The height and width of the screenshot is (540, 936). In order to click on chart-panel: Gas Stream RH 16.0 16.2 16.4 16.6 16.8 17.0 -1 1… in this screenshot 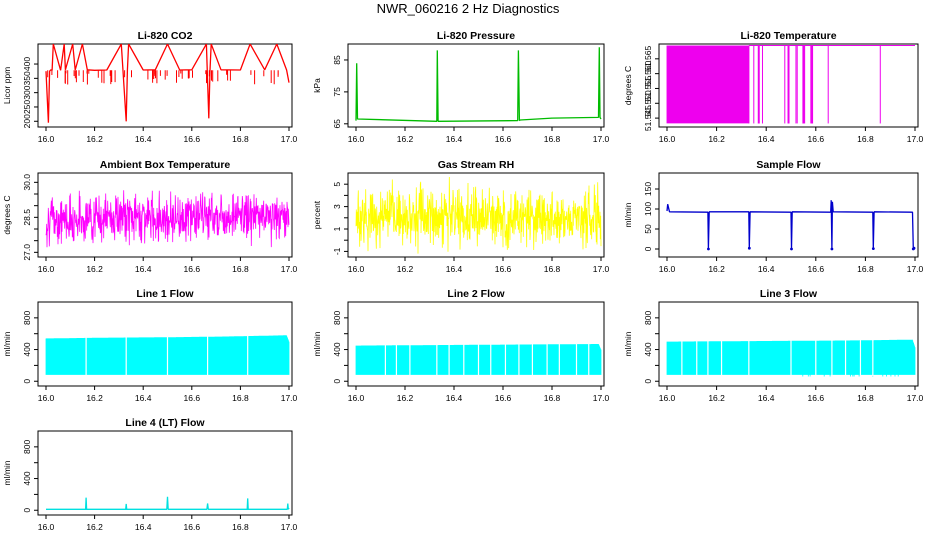, I will do `click(461, 216)`.